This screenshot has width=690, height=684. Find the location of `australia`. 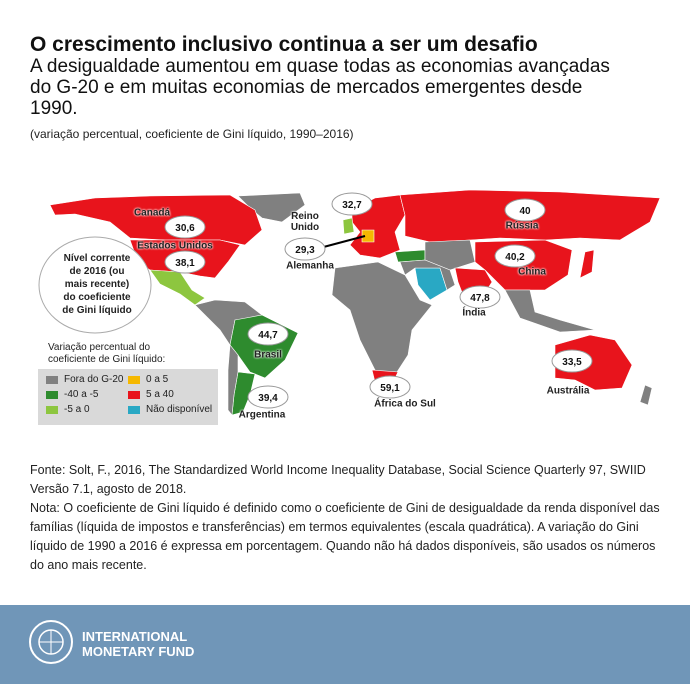

australia is located at coordinates (593, 362).